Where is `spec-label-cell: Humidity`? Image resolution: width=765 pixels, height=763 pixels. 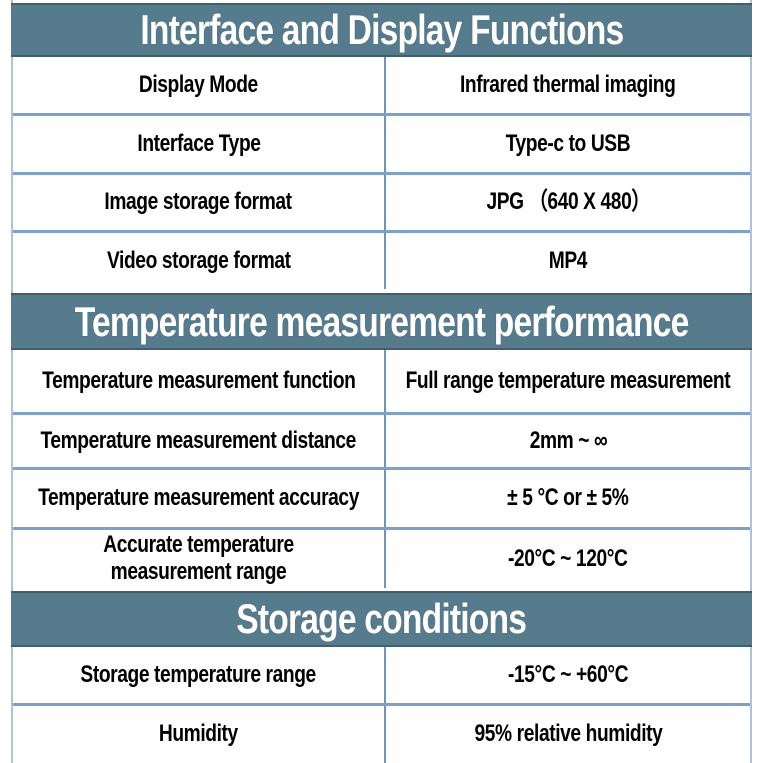
spec-label-cell: Humidity is located at coordinates (199, 734).